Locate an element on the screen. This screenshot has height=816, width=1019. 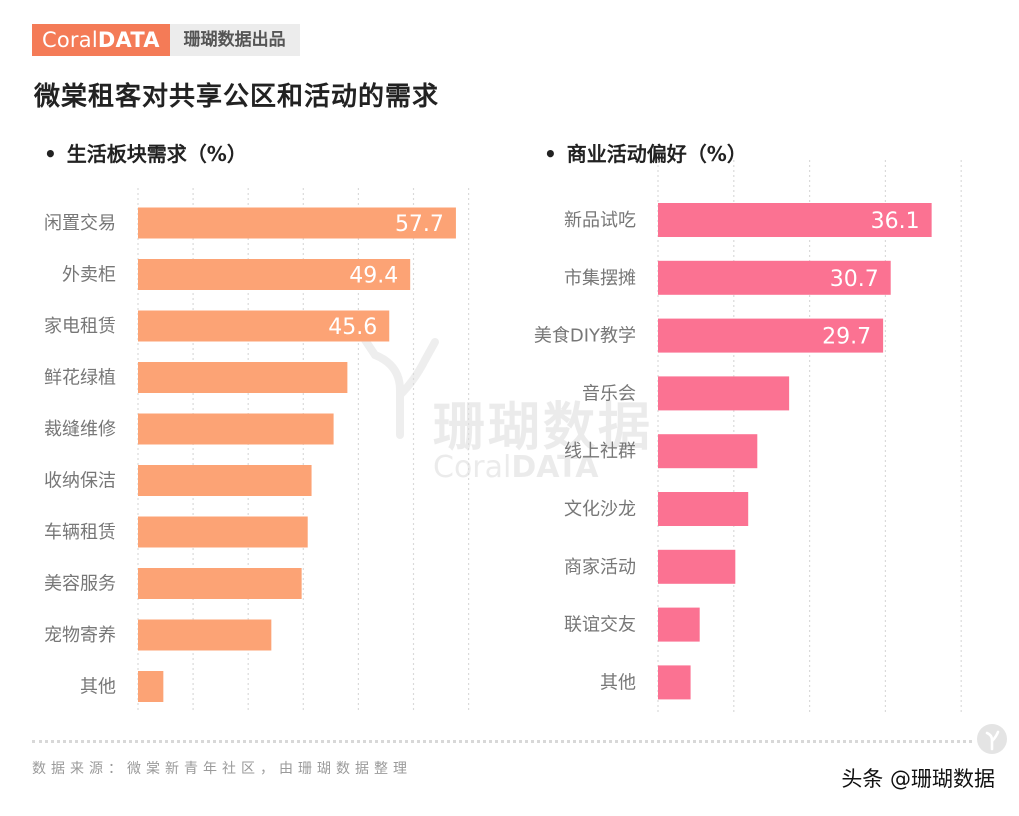
brand-logo: CoralDATA 珊瑚数据出品 is located at coordinates (166, 40).